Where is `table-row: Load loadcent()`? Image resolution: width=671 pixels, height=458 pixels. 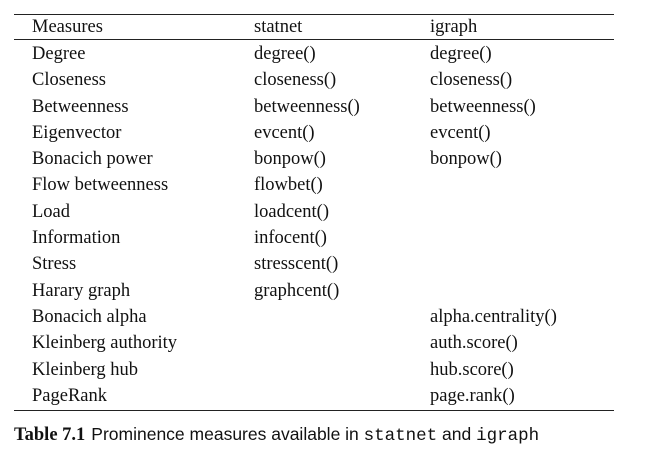 table-row: Load loadcent() is located at coordinates (314, 212).